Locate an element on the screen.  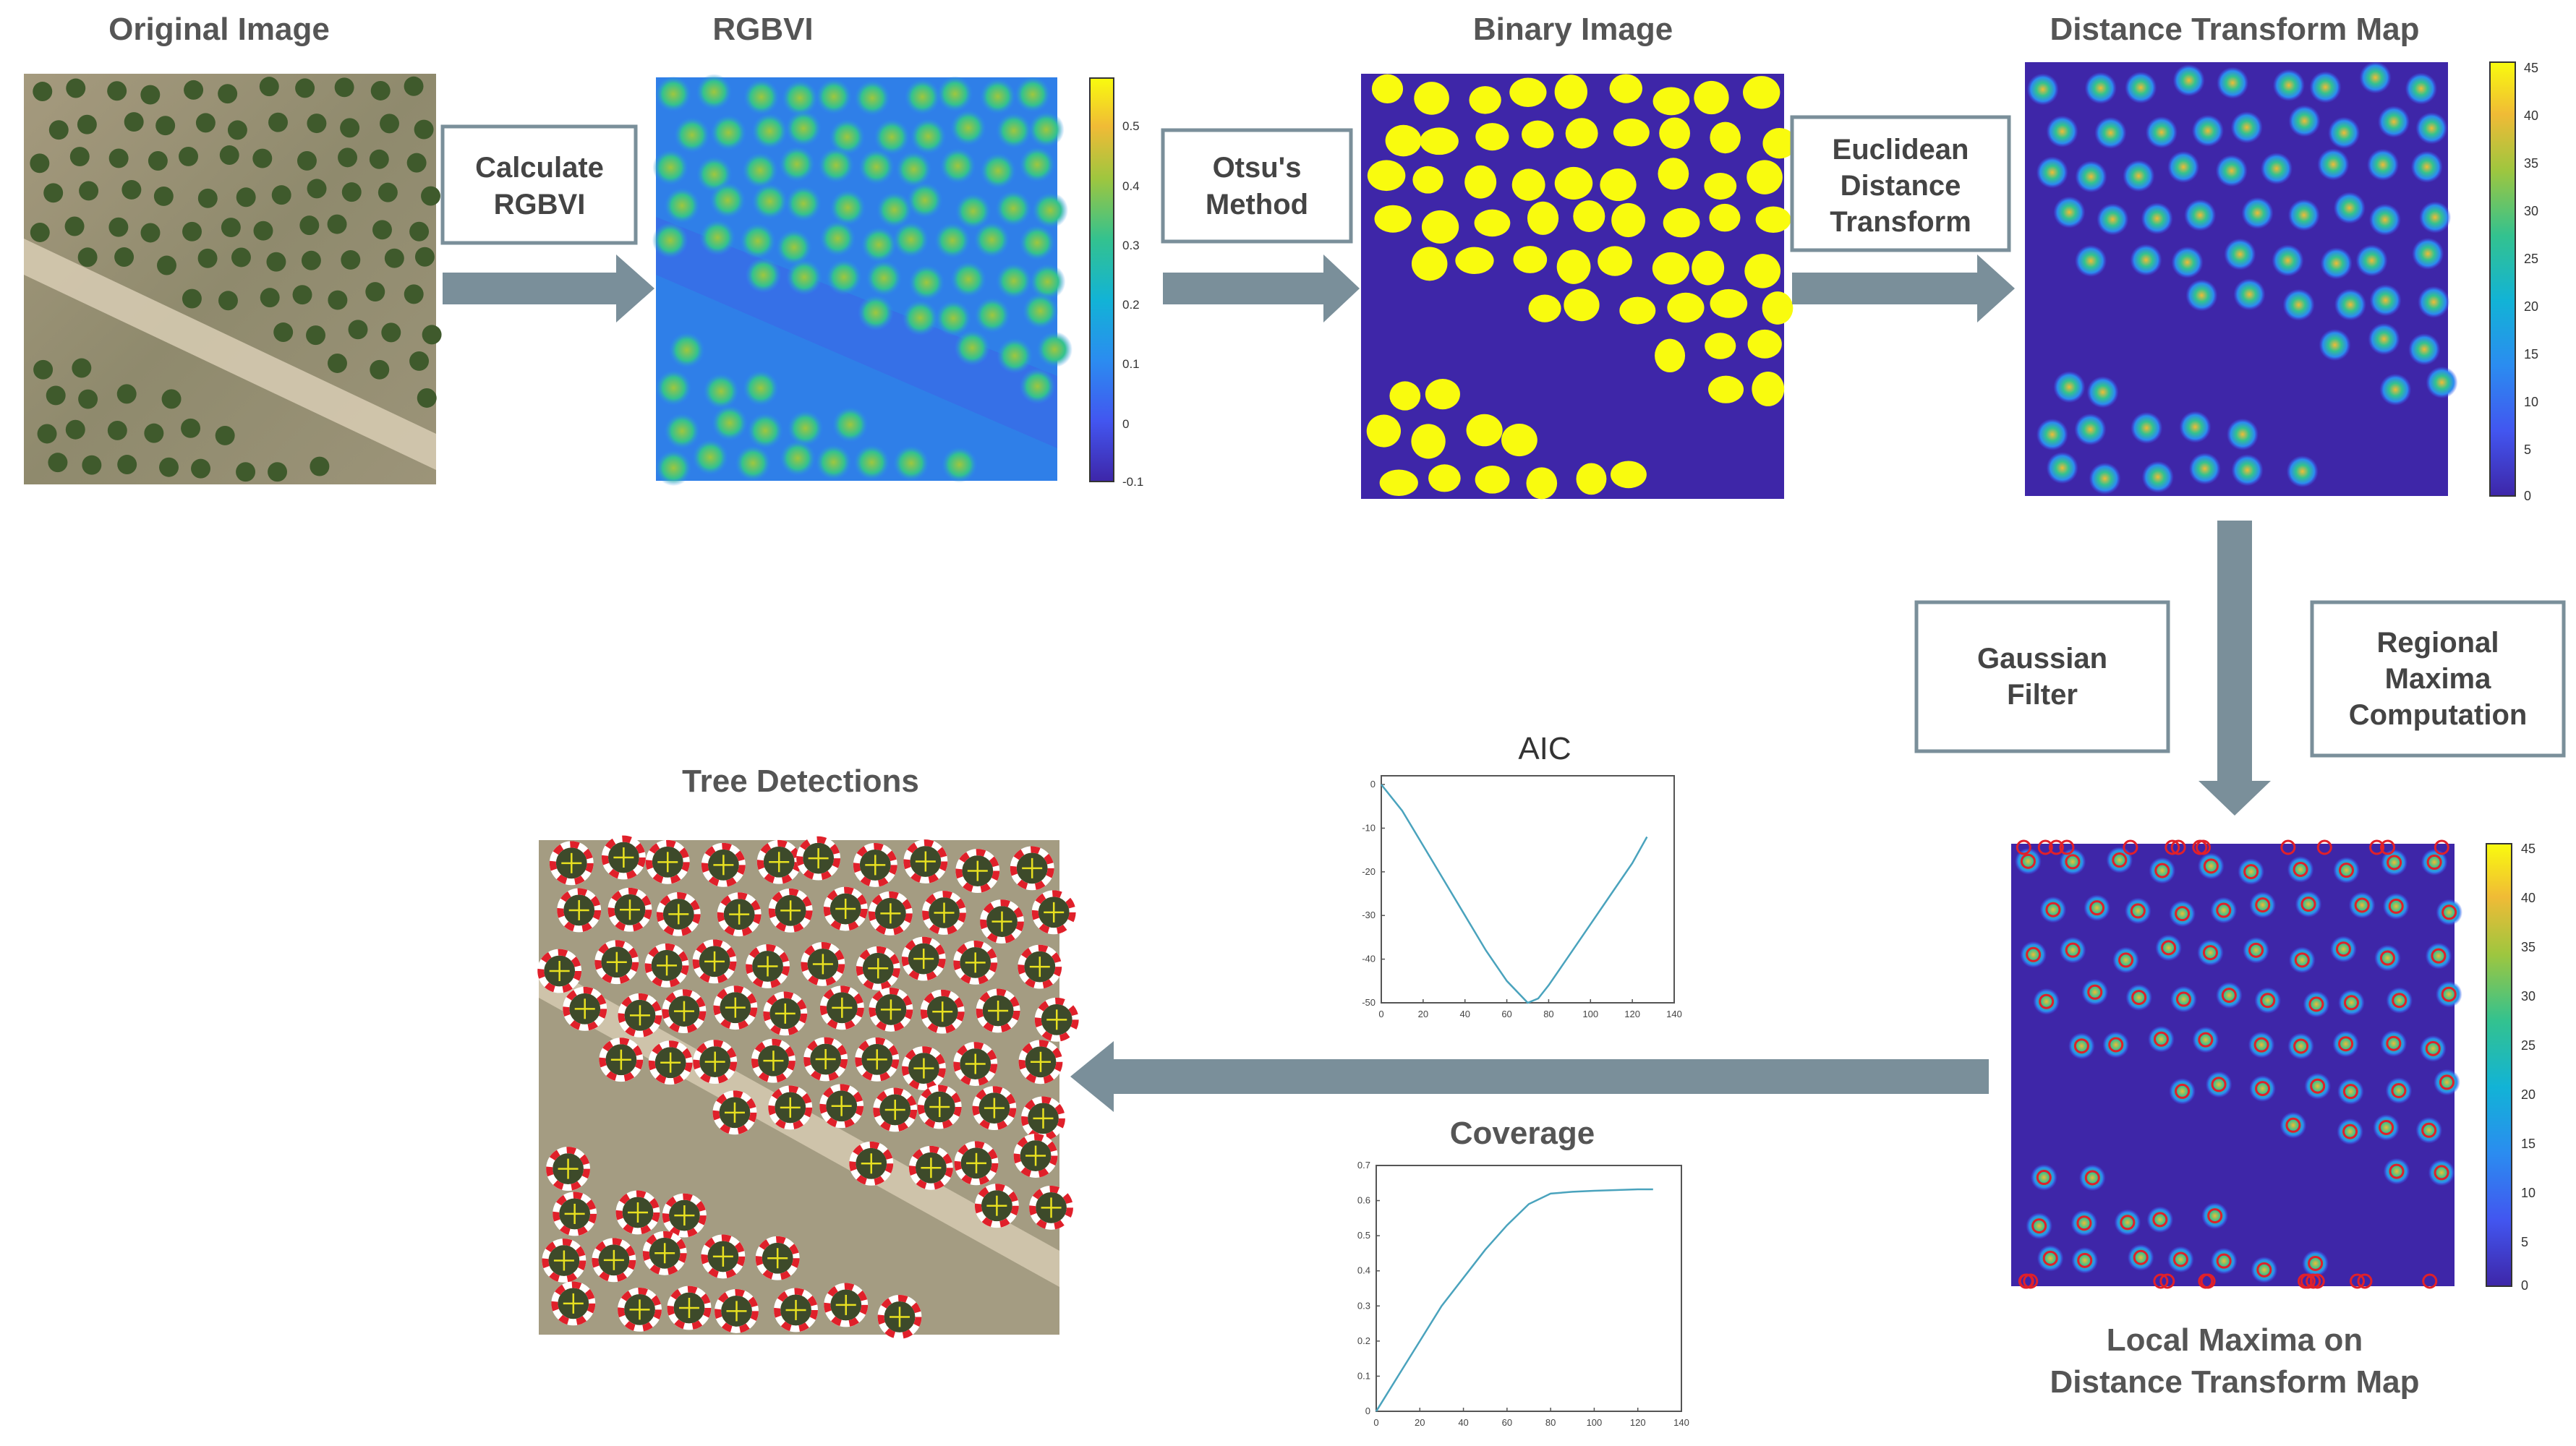
rgbvi-tick-0.2: 0.2 is located at coordinates (1131, 305).